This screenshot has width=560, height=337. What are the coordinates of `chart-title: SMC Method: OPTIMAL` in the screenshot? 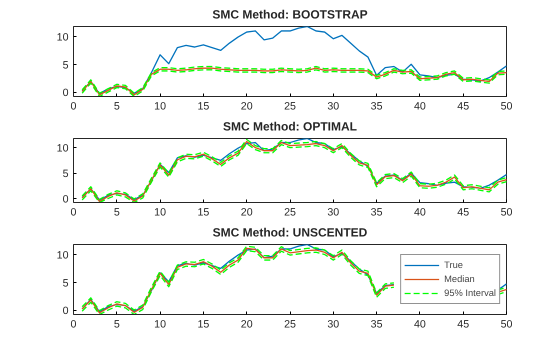 It's located at (290, 127).